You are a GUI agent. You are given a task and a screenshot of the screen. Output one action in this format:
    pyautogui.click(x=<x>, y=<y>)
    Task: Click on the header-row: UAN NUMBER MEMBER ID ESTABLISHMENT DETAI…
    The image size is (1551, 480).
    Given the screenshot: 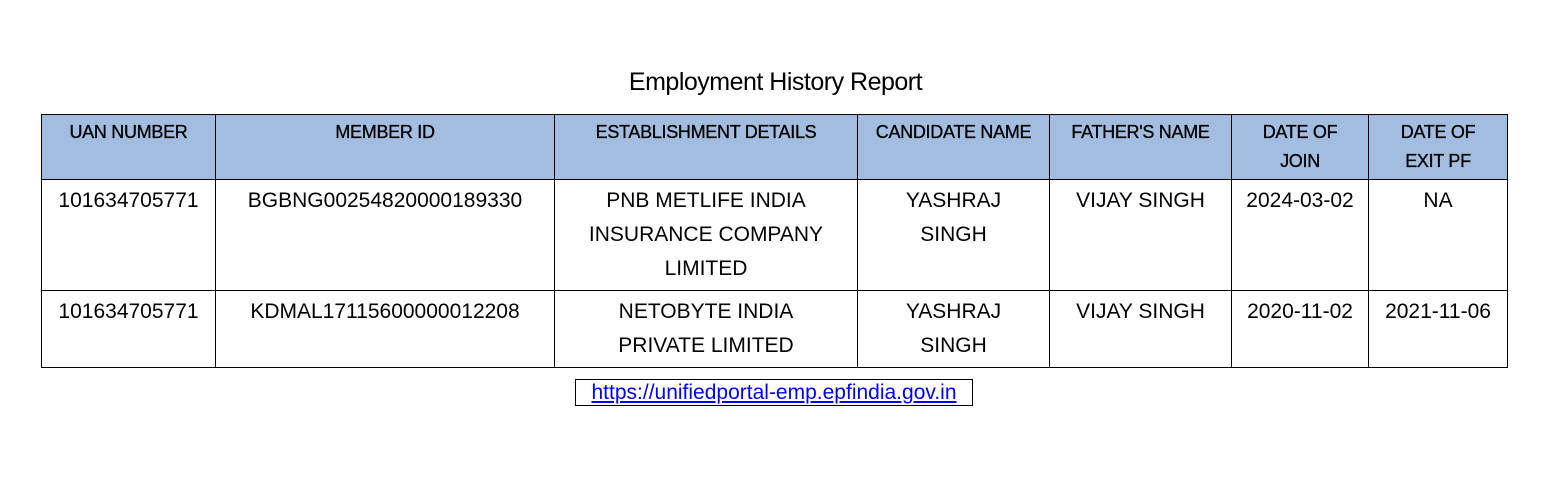 What is the action you would take?
    pyautogui.click(x=774, y=147)
    